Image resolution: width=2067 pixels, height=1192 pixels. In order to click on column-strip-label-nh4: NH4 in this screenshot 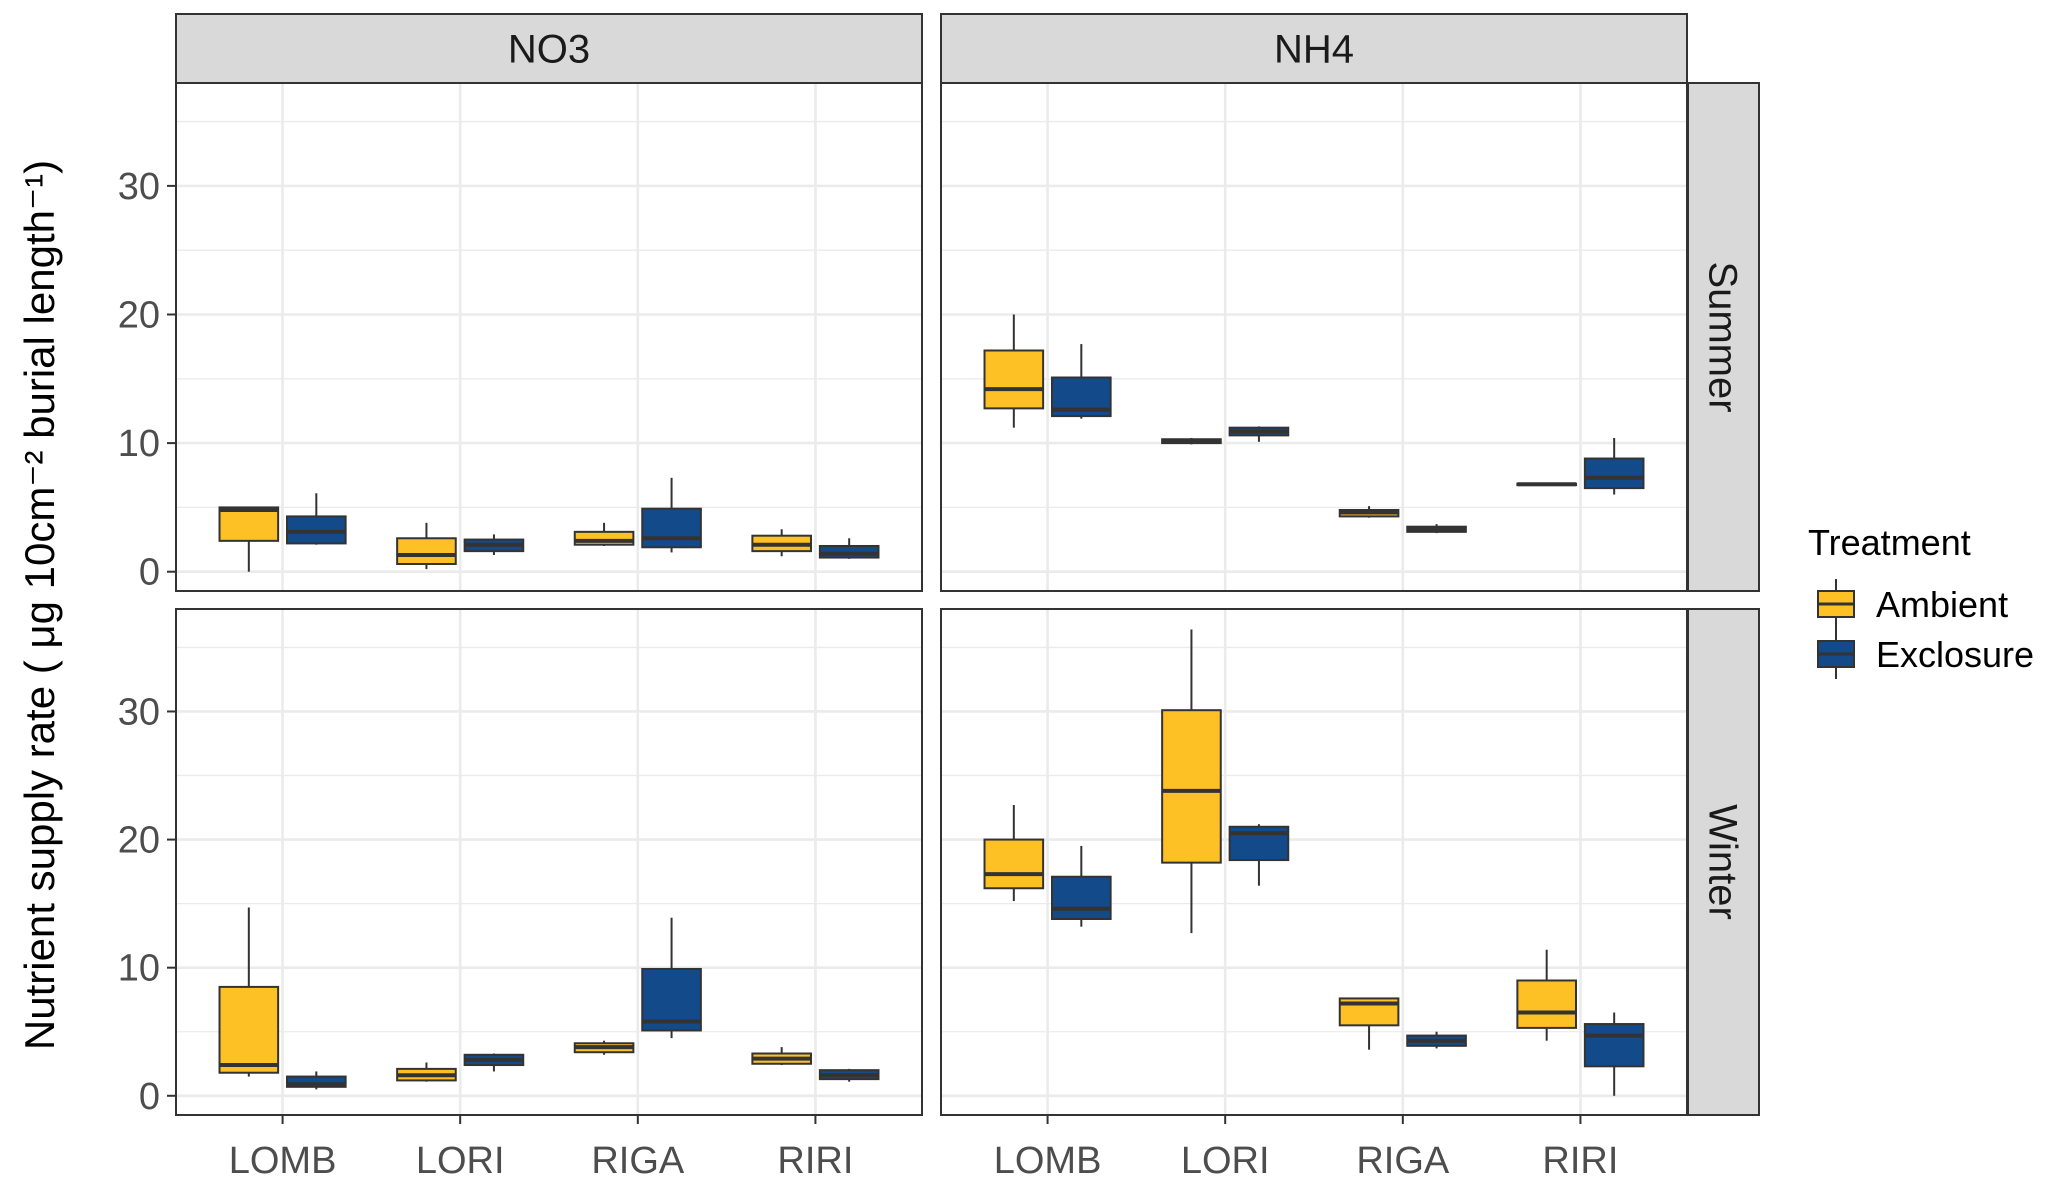, I will do `click(1314, 50)`.